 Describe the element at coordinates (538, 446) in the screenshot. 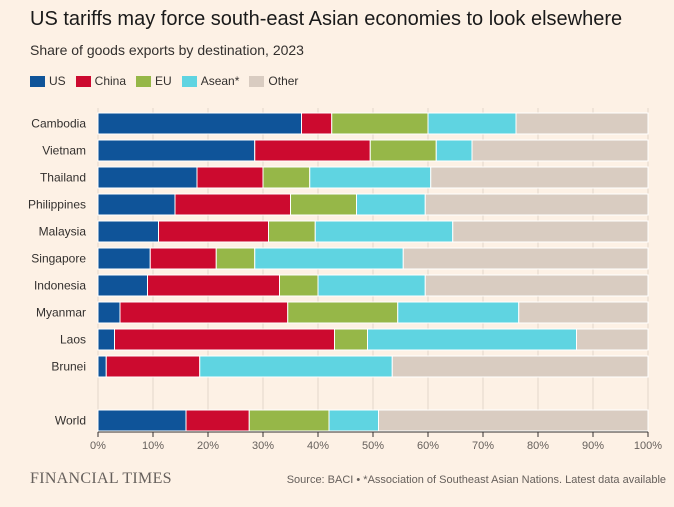

I see `x-tick-label: 80%` at that location.